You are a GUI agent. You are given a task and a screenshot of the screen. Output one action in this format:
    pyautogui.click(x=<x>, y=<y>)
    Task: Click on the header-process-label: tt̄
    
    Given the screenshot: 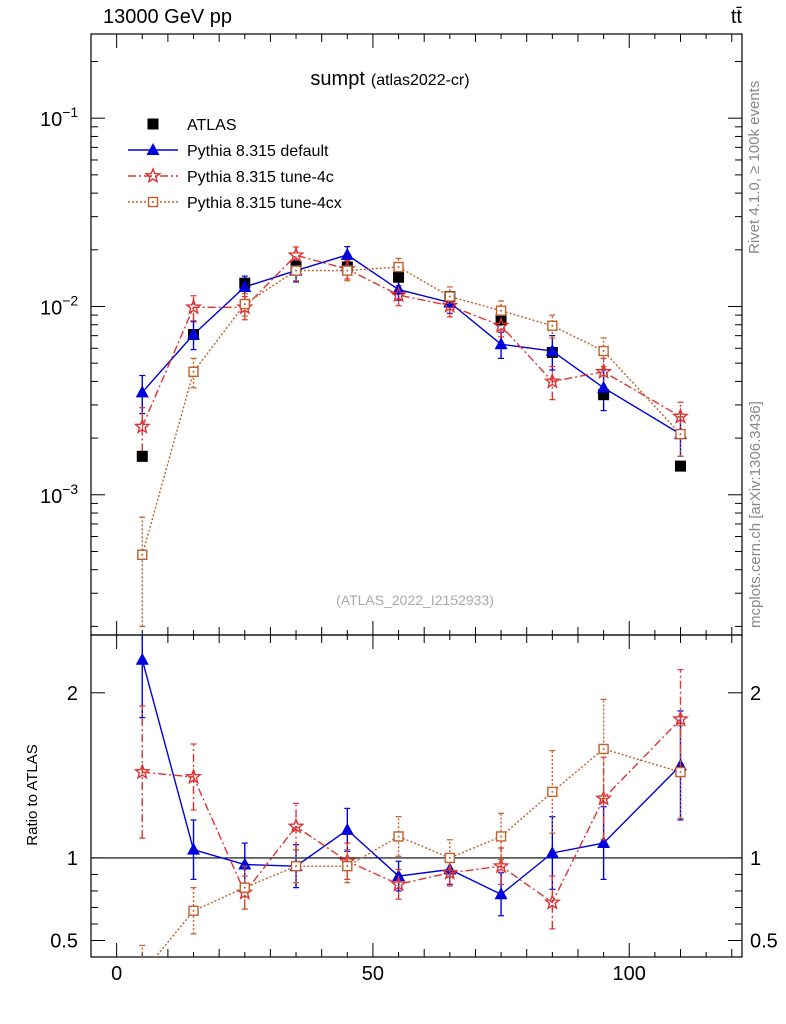 What is the action you would take?
    pyautogui.click(x=736, y=17)
    